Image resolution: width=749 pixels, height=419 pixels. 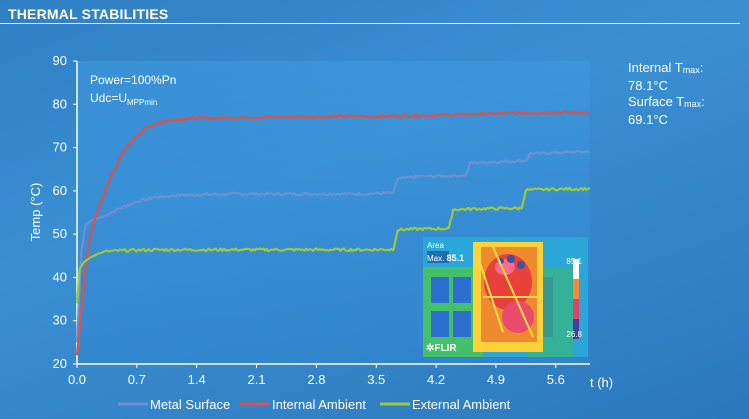 I want to click on inset-scale-top: 85.1, so click(x=574, y=261).